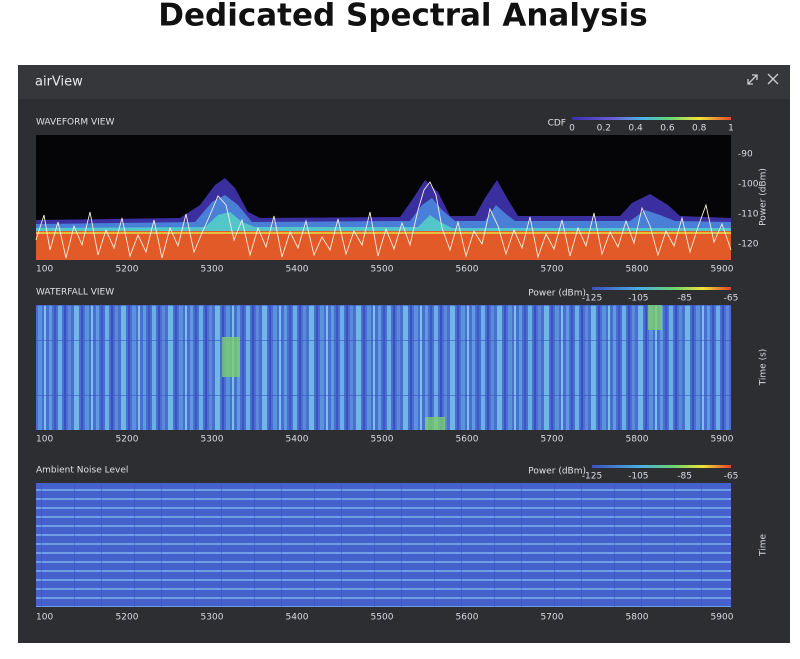 The height and width of the screenshot is (659, 800). What do you see at coordinates (82, 471) in the screenshot?
I see `panel-title: Ambient Noise Level` at bounding box center [82, 471].